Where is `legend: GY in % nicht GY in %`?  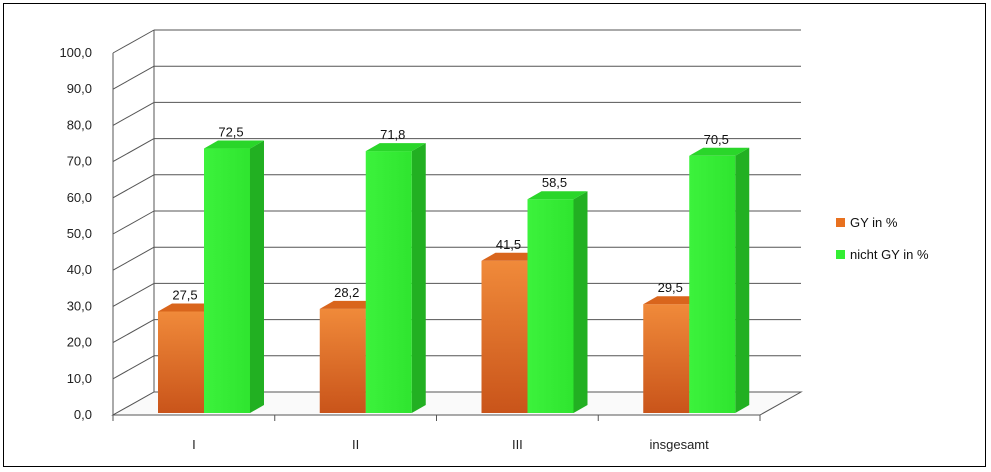
legend: GY in % nicht GY in % is located at coordinates (882, 238).